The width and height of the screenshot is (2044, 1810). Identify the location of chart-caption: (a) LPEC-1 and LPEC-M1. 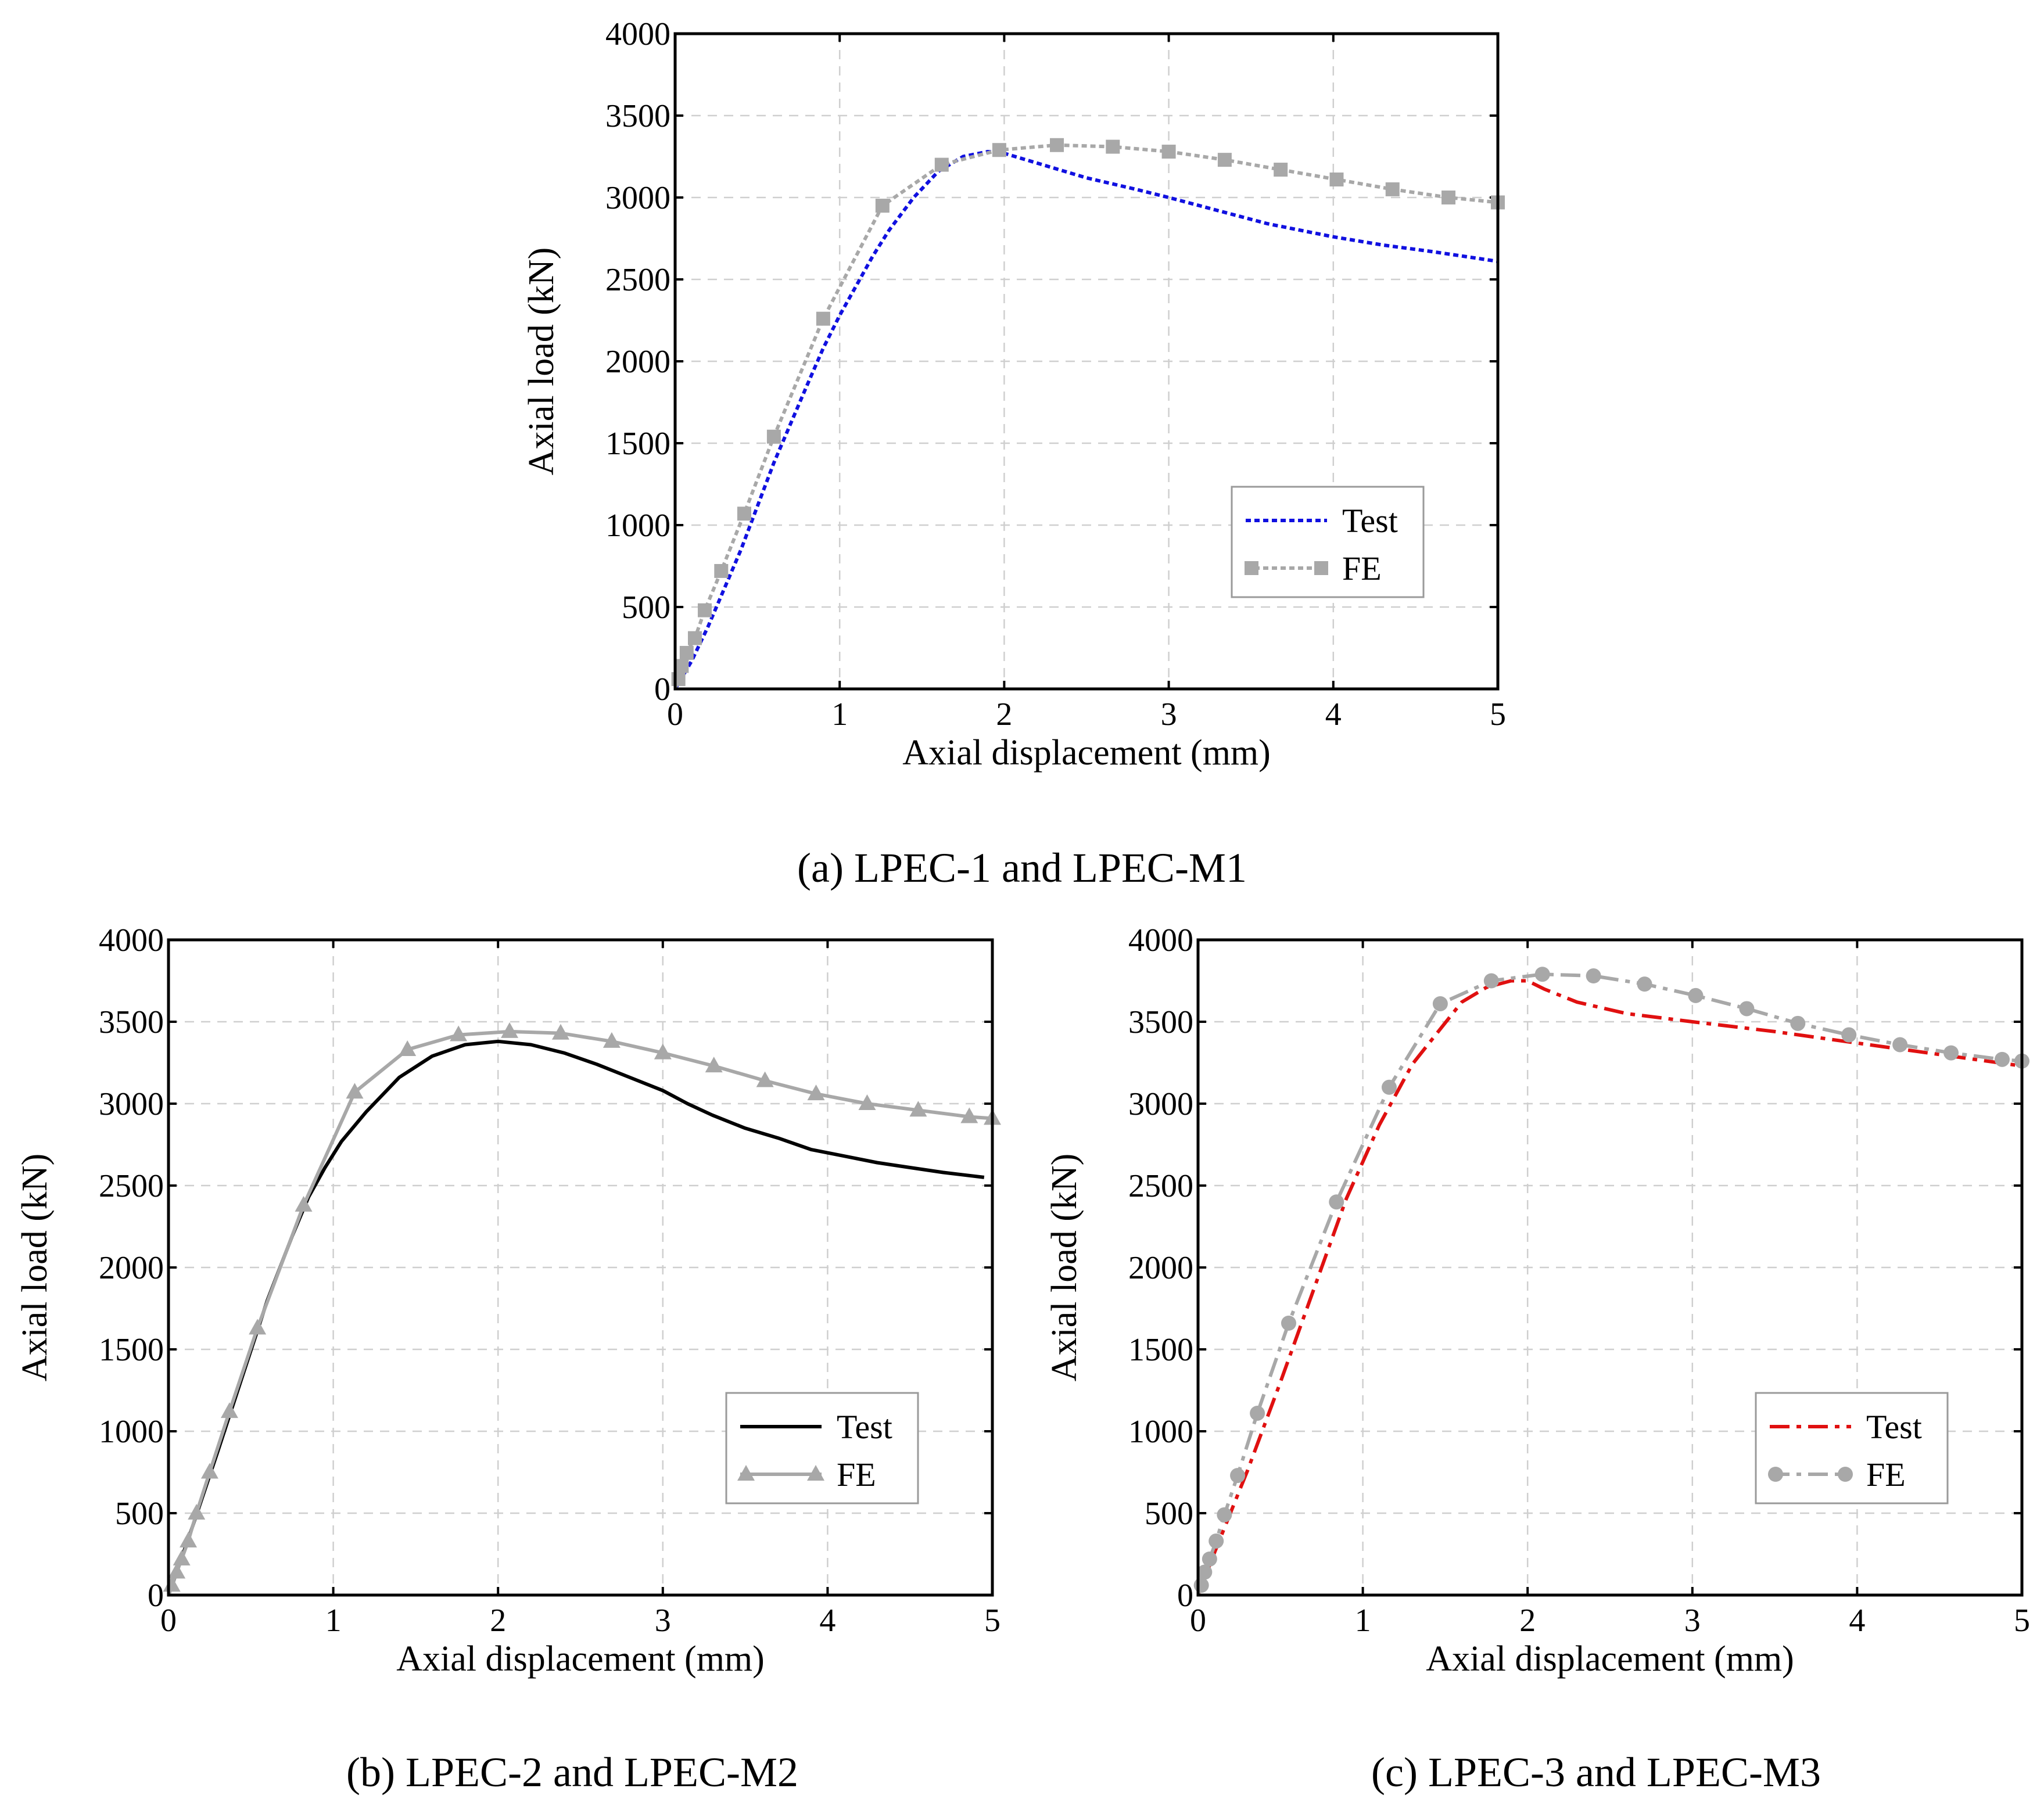
(1022, 868).